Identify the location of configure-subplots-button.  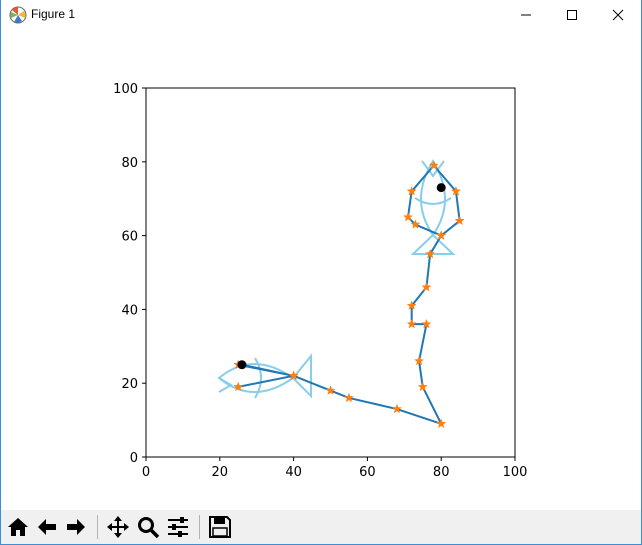
(178, 527).